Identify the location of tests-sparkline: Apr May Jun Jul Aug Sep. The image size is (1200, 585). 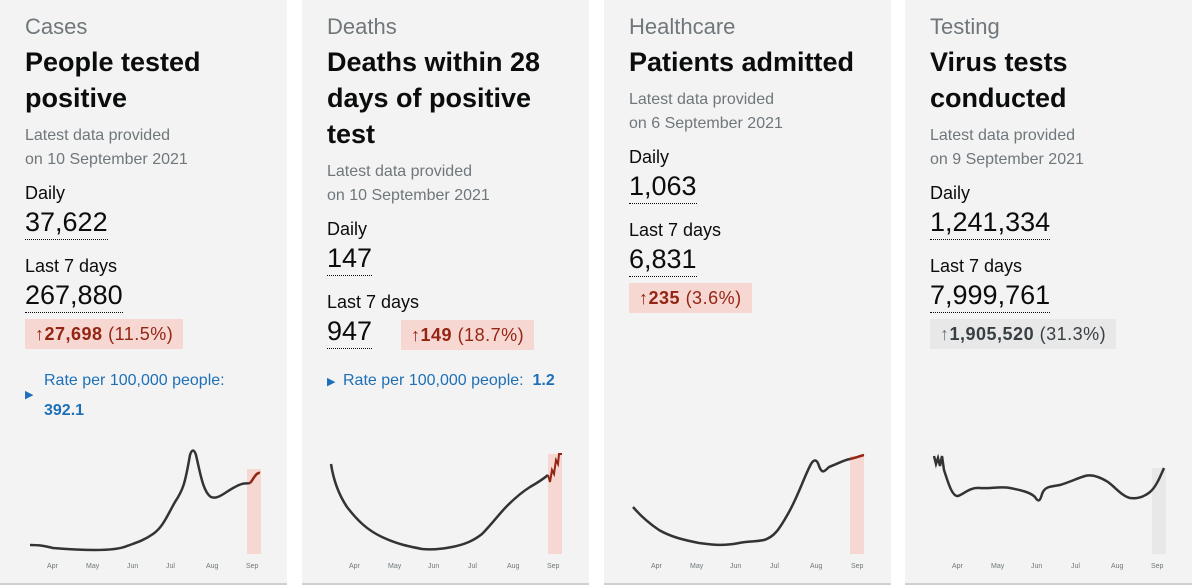
(1049, 511).